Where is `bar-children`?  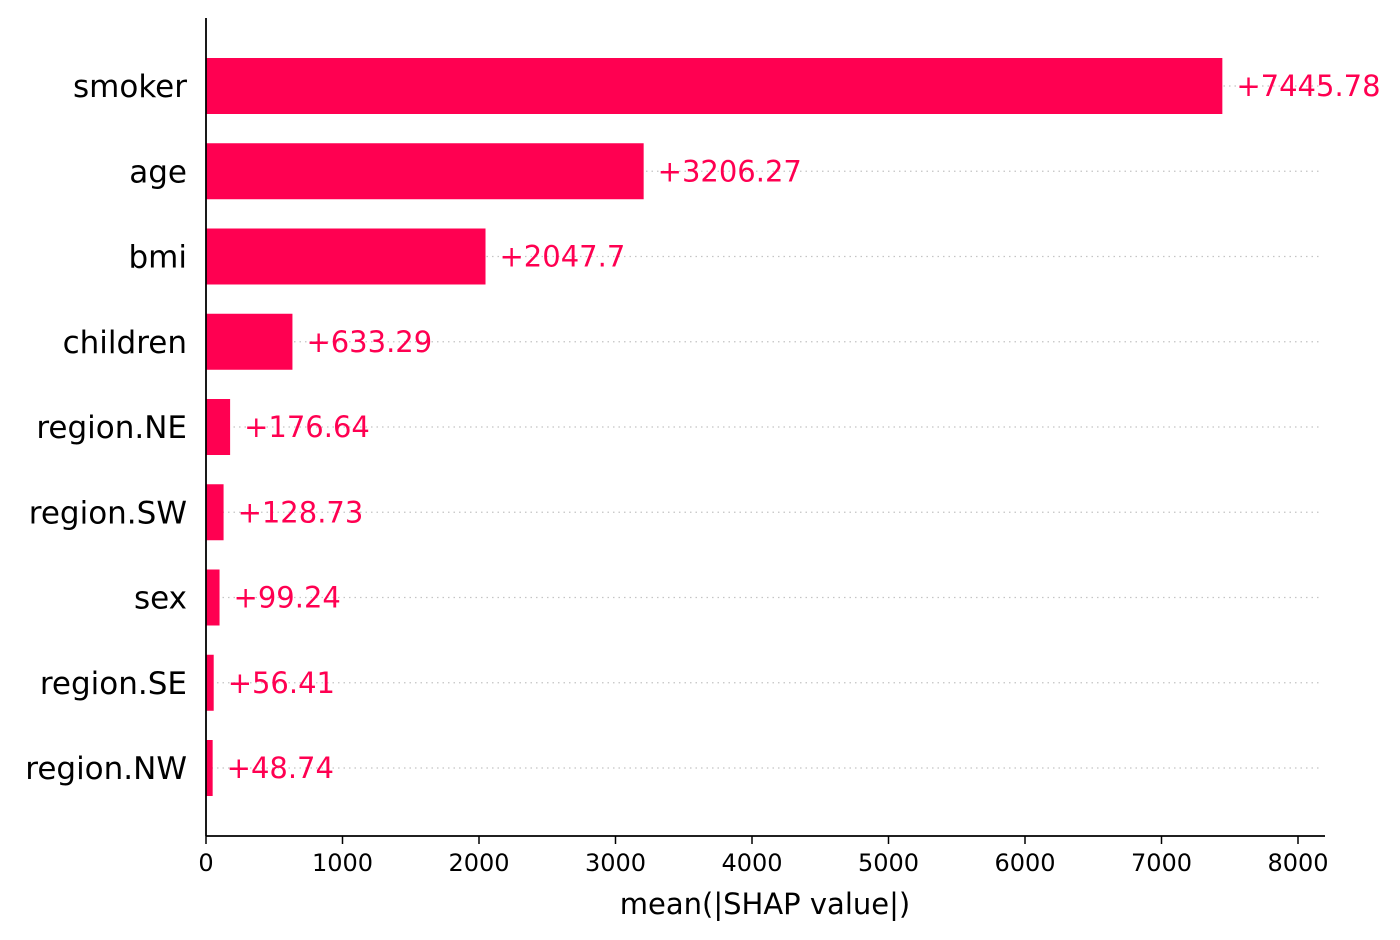 bar-children is located at coordinates (249, 341).